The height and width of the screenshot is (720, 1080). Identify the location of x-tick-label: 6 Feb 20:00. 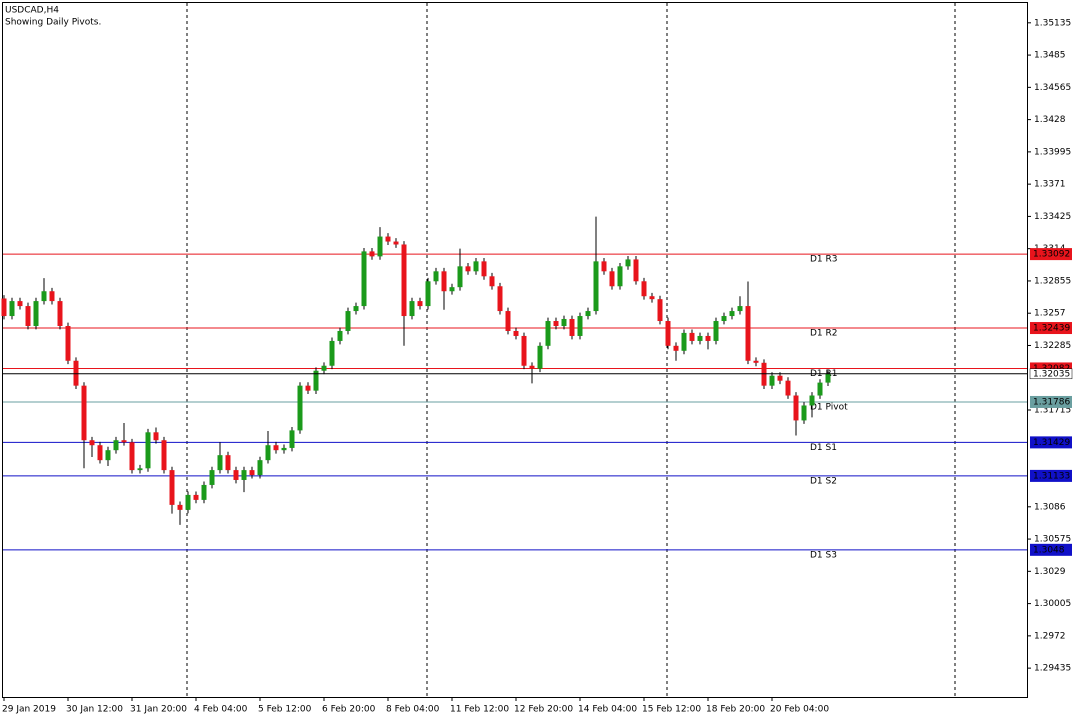
(349, 710).